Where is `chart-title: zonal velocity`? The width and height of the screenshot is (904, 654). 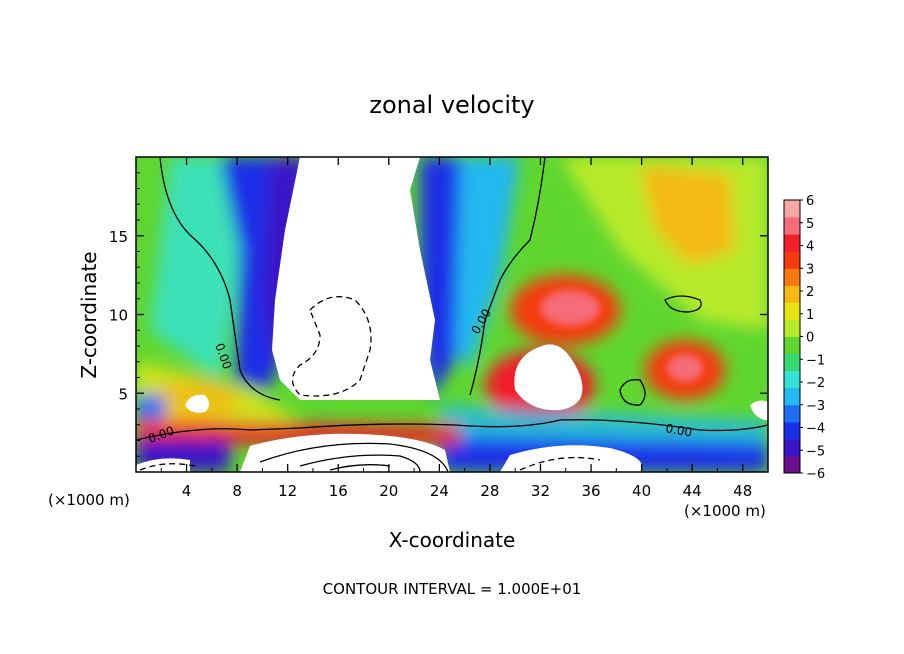
chart-title: zonal velocity is located at coordinates (451, 105).